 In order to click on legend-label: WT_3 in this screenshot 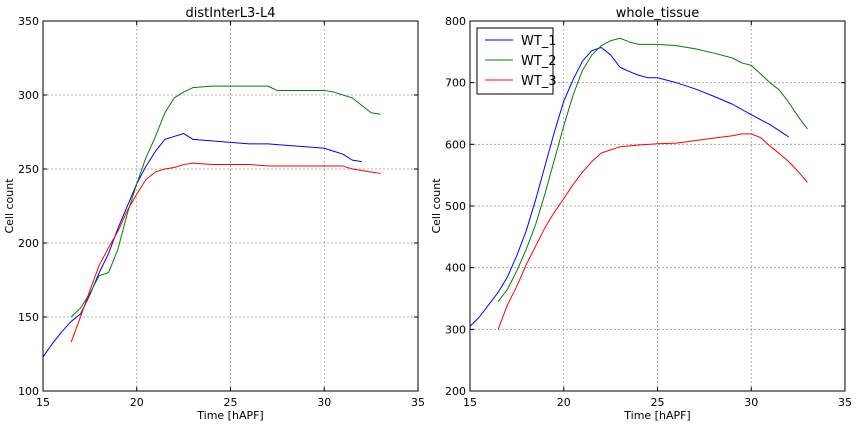, I will do `click(539, 81)`.